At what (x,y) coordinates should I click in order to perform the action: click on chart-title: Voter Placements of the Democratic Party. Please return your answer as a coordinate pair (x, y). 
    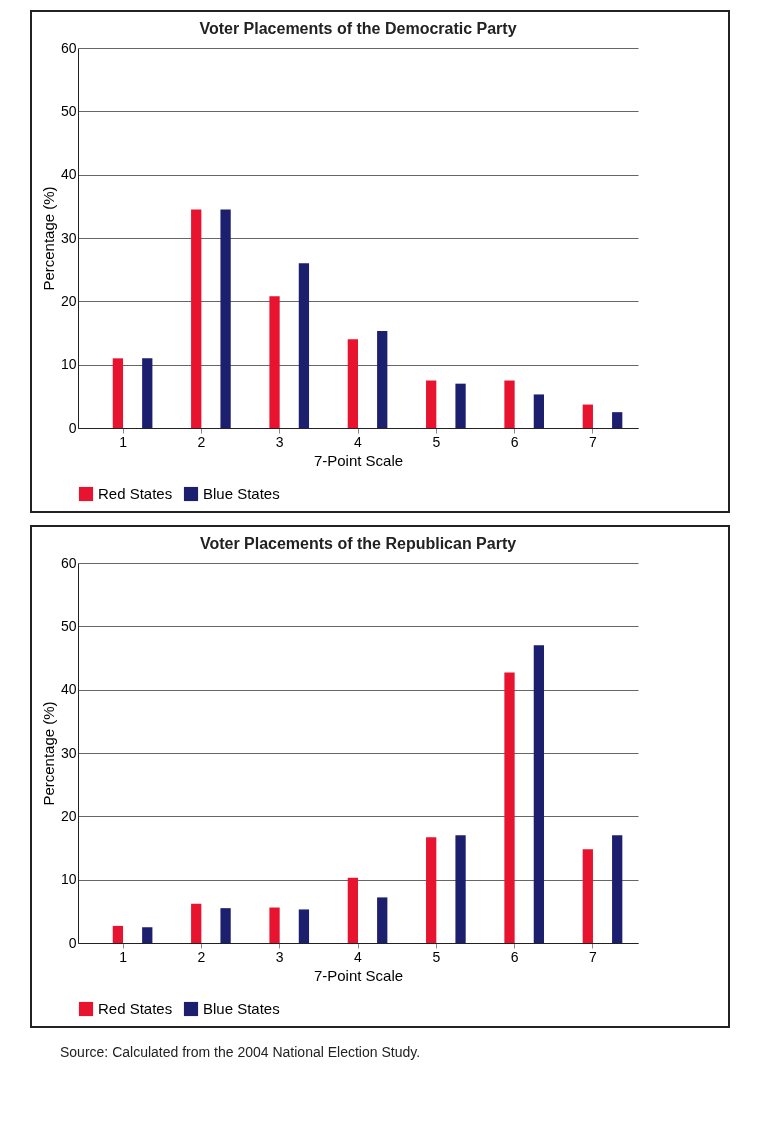
    Looking at the image, I should click on (358, 28).